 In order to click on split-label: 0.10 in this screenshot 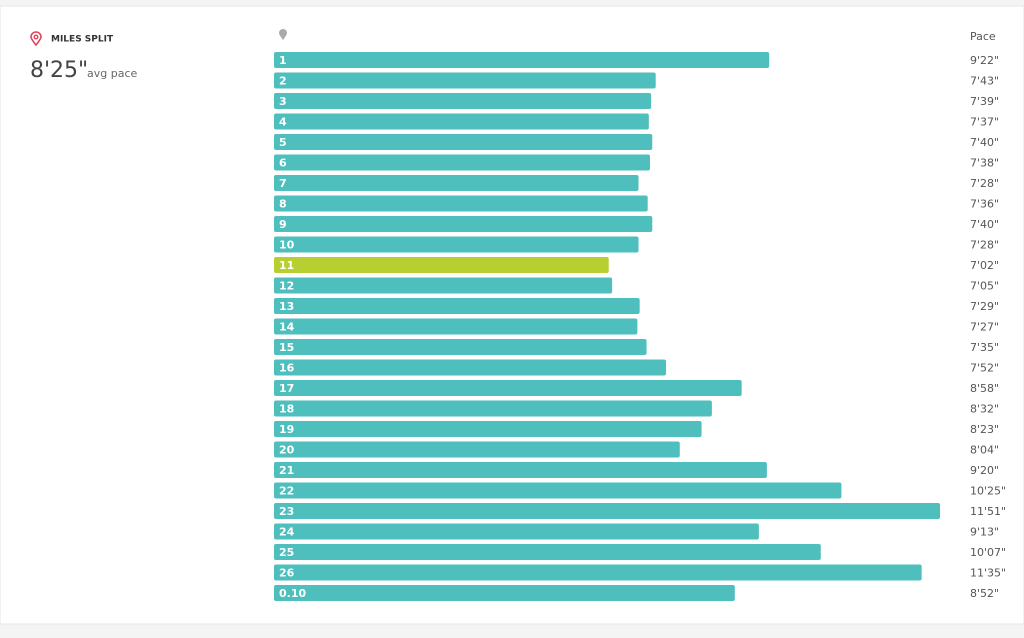, I will do `click(292, 593)`.